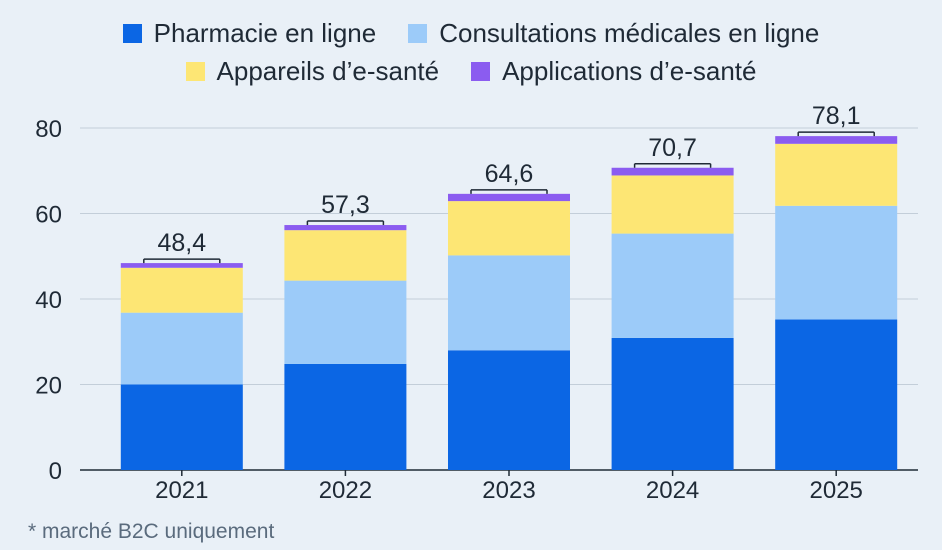  I want to click on legend-swatch-applications, so click(481, 71).